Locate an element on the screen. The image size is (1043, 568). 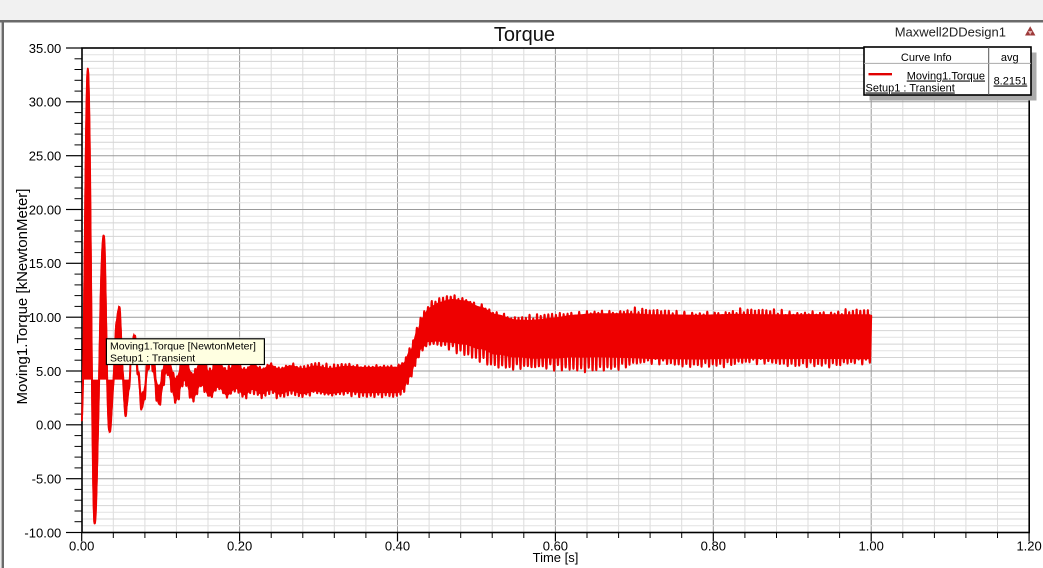
svg-text: 35.00 is located at coordinates (45, 48).